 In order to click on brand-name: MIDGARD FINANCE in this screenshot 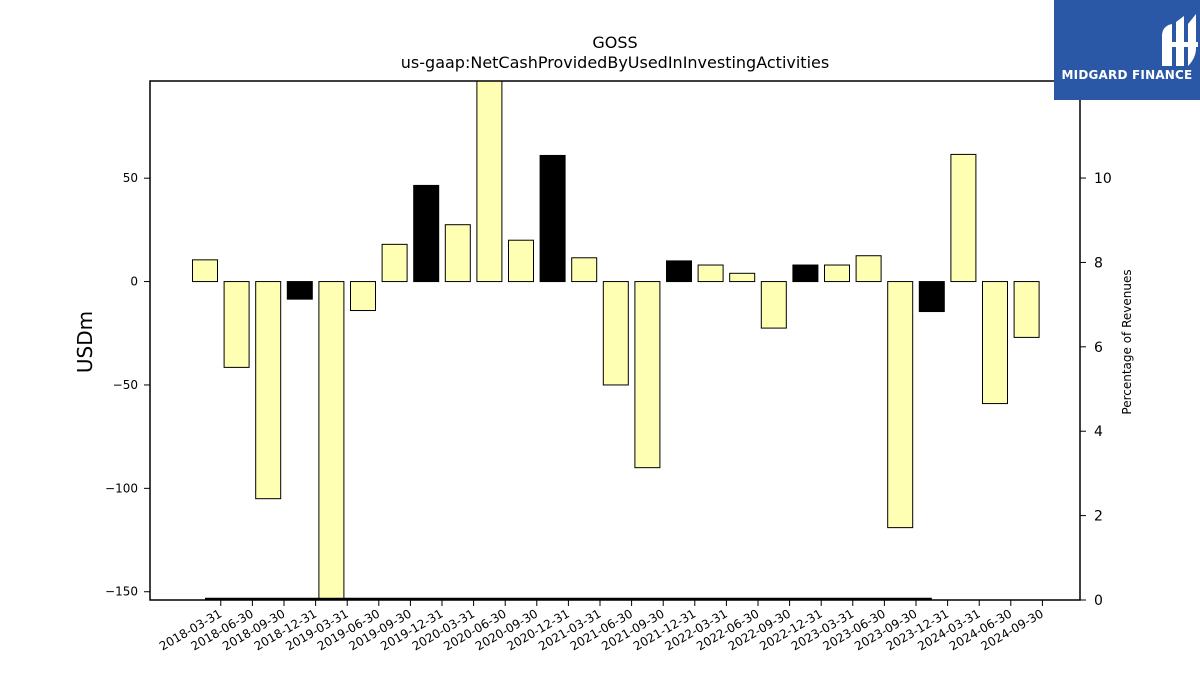, I will do `click(1127, 75)`.